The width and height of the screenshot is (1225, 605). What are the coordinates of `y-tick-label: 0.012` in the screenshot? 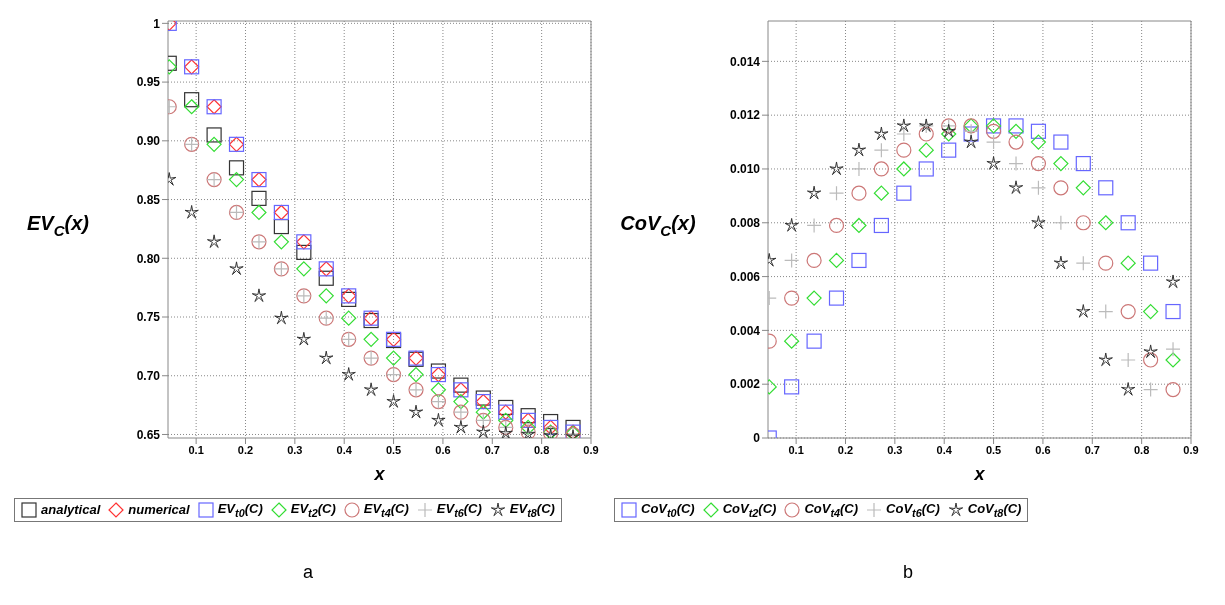 It's located at (745, 115).